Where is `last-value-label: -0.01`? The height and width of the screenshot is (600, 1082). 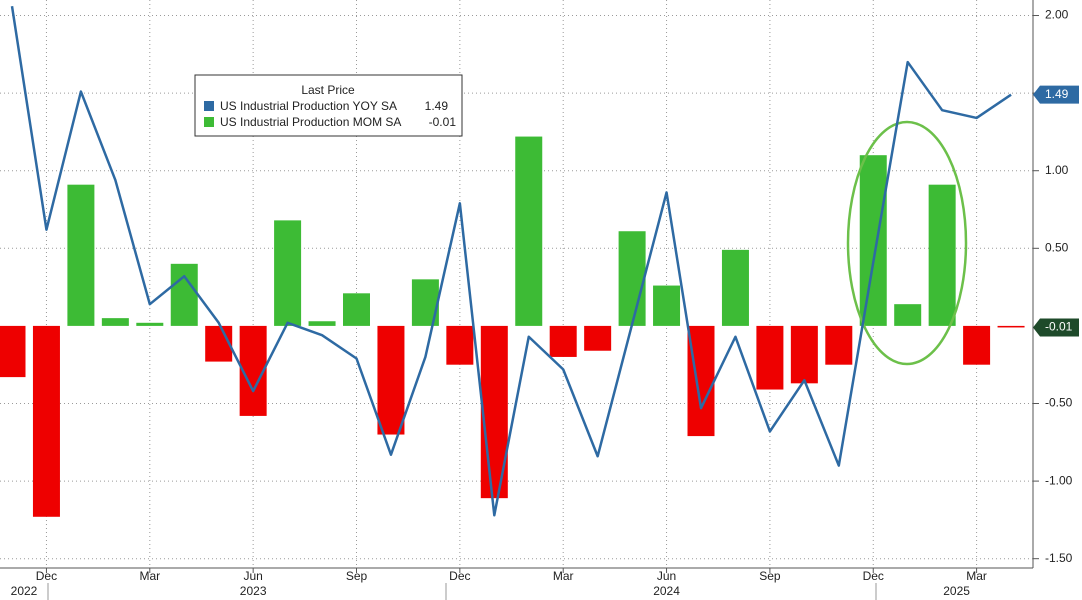
last-value-label: -0.01 is located at coordinates (1059, 327).